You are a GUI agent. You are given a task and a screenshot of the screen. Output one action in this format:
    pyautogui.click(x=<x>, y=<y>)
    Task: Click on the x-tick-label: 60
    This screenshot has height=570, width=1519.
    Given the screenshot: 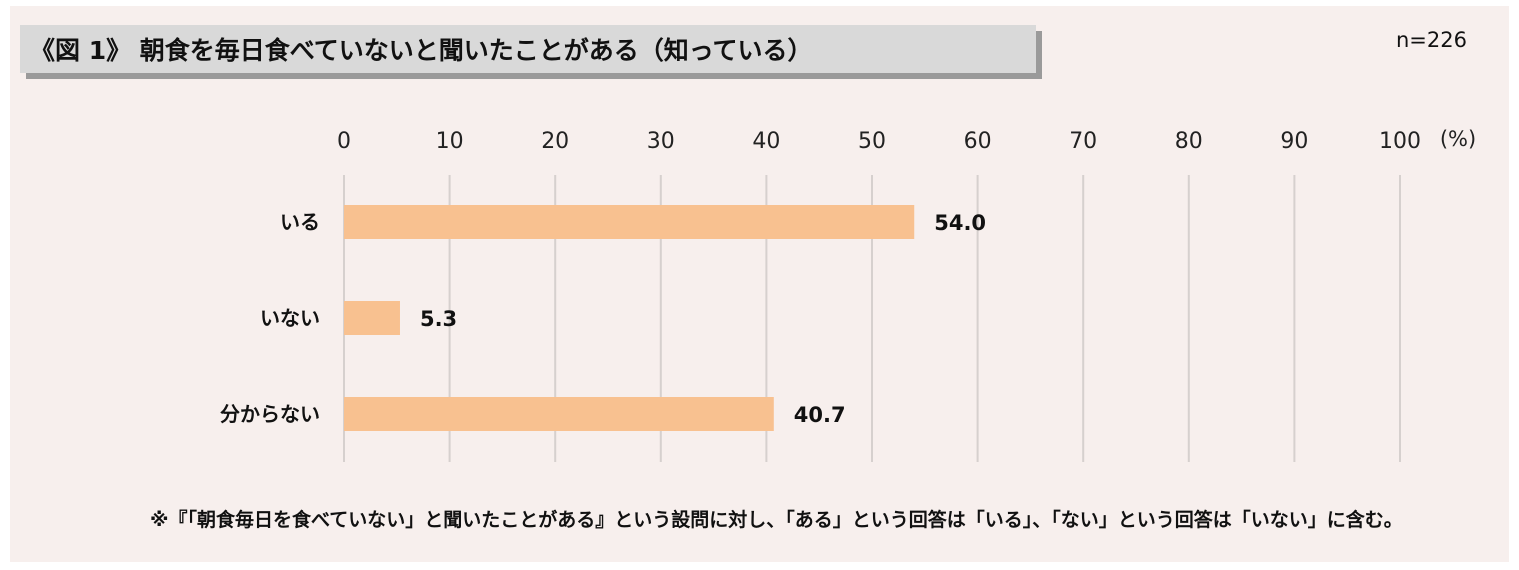 What is the action you would take?
    pyautogui.click(x=978, y=141)
    